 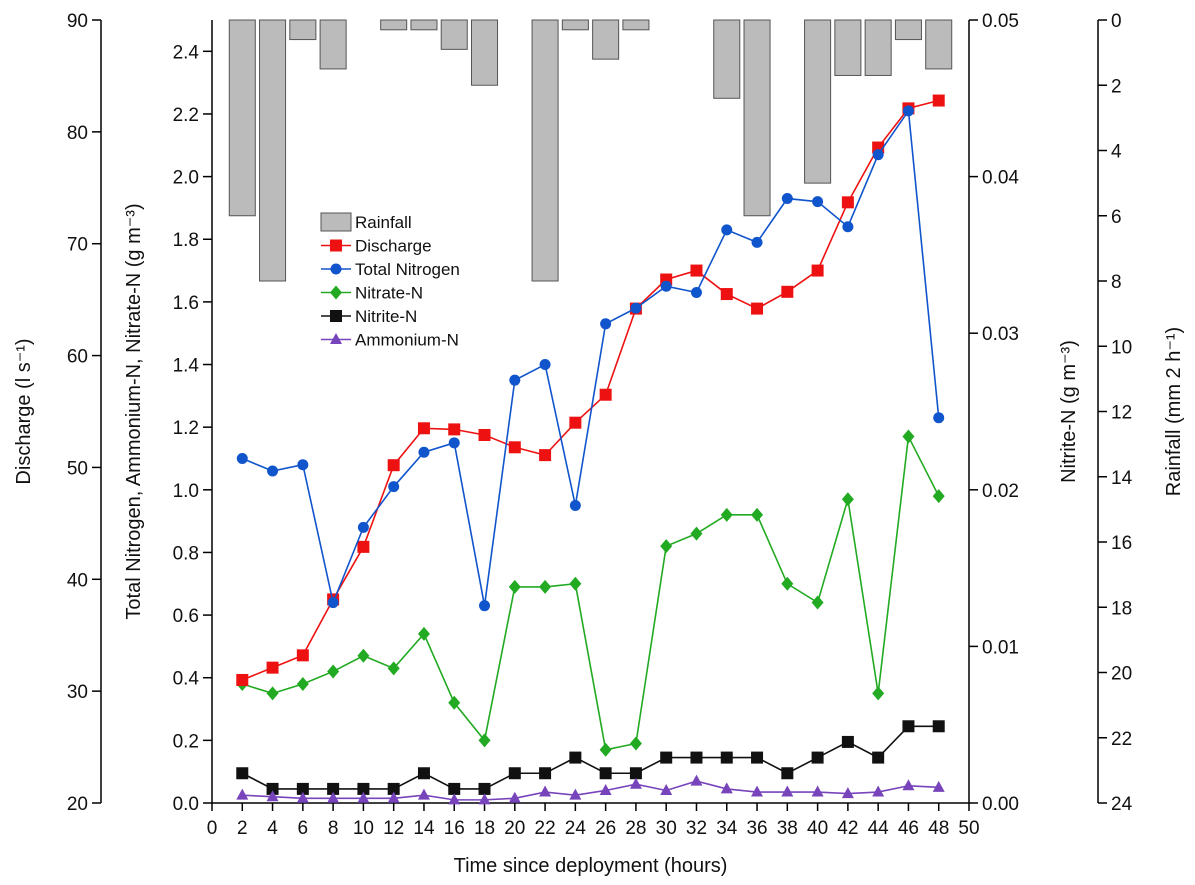 What do you see at coordinates (77, 468) in the screenshot?
I see `discharge-tick-label: 50` at bounding box center [77, 468].